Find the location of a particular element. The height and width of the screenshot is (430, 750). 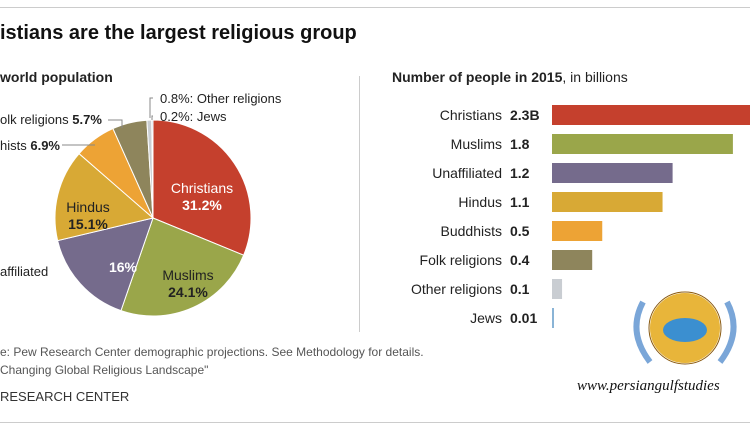

pie-label-value: 31.2% is located at coordinates (202, 205).